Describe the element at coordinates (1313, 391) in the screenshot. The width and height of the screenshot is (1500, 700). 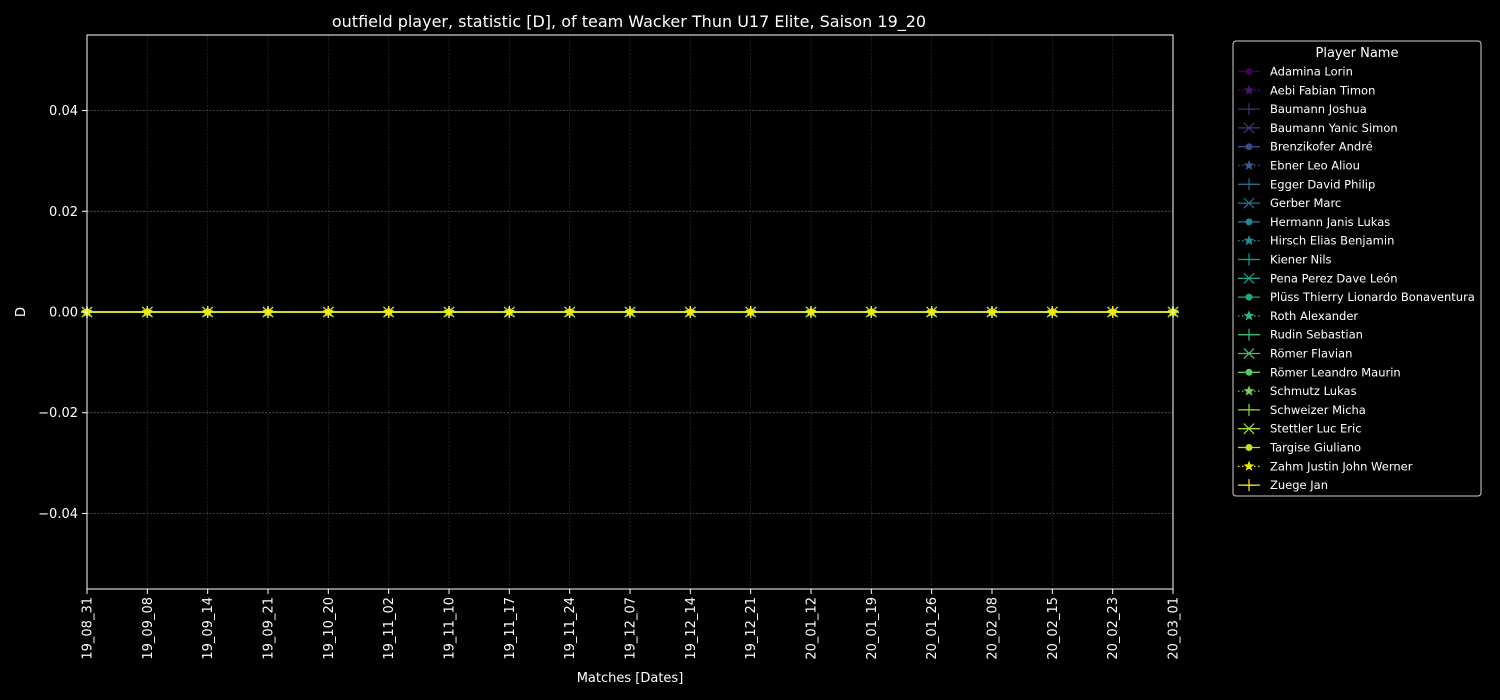
I see `legend-label: Schmutz Lukas` at that location.